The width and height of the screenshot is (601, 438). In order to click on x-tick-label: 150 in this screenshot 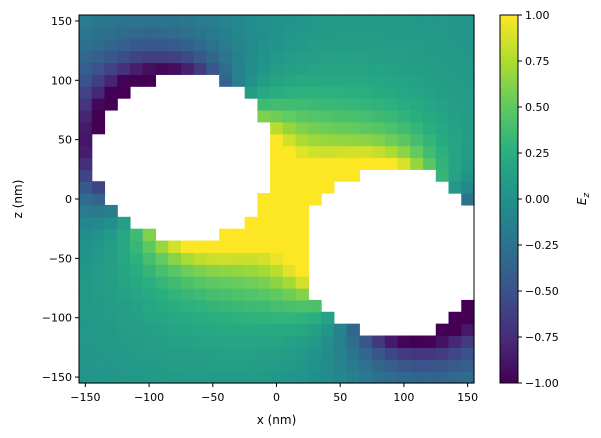, I will do `click(467, 397)`.